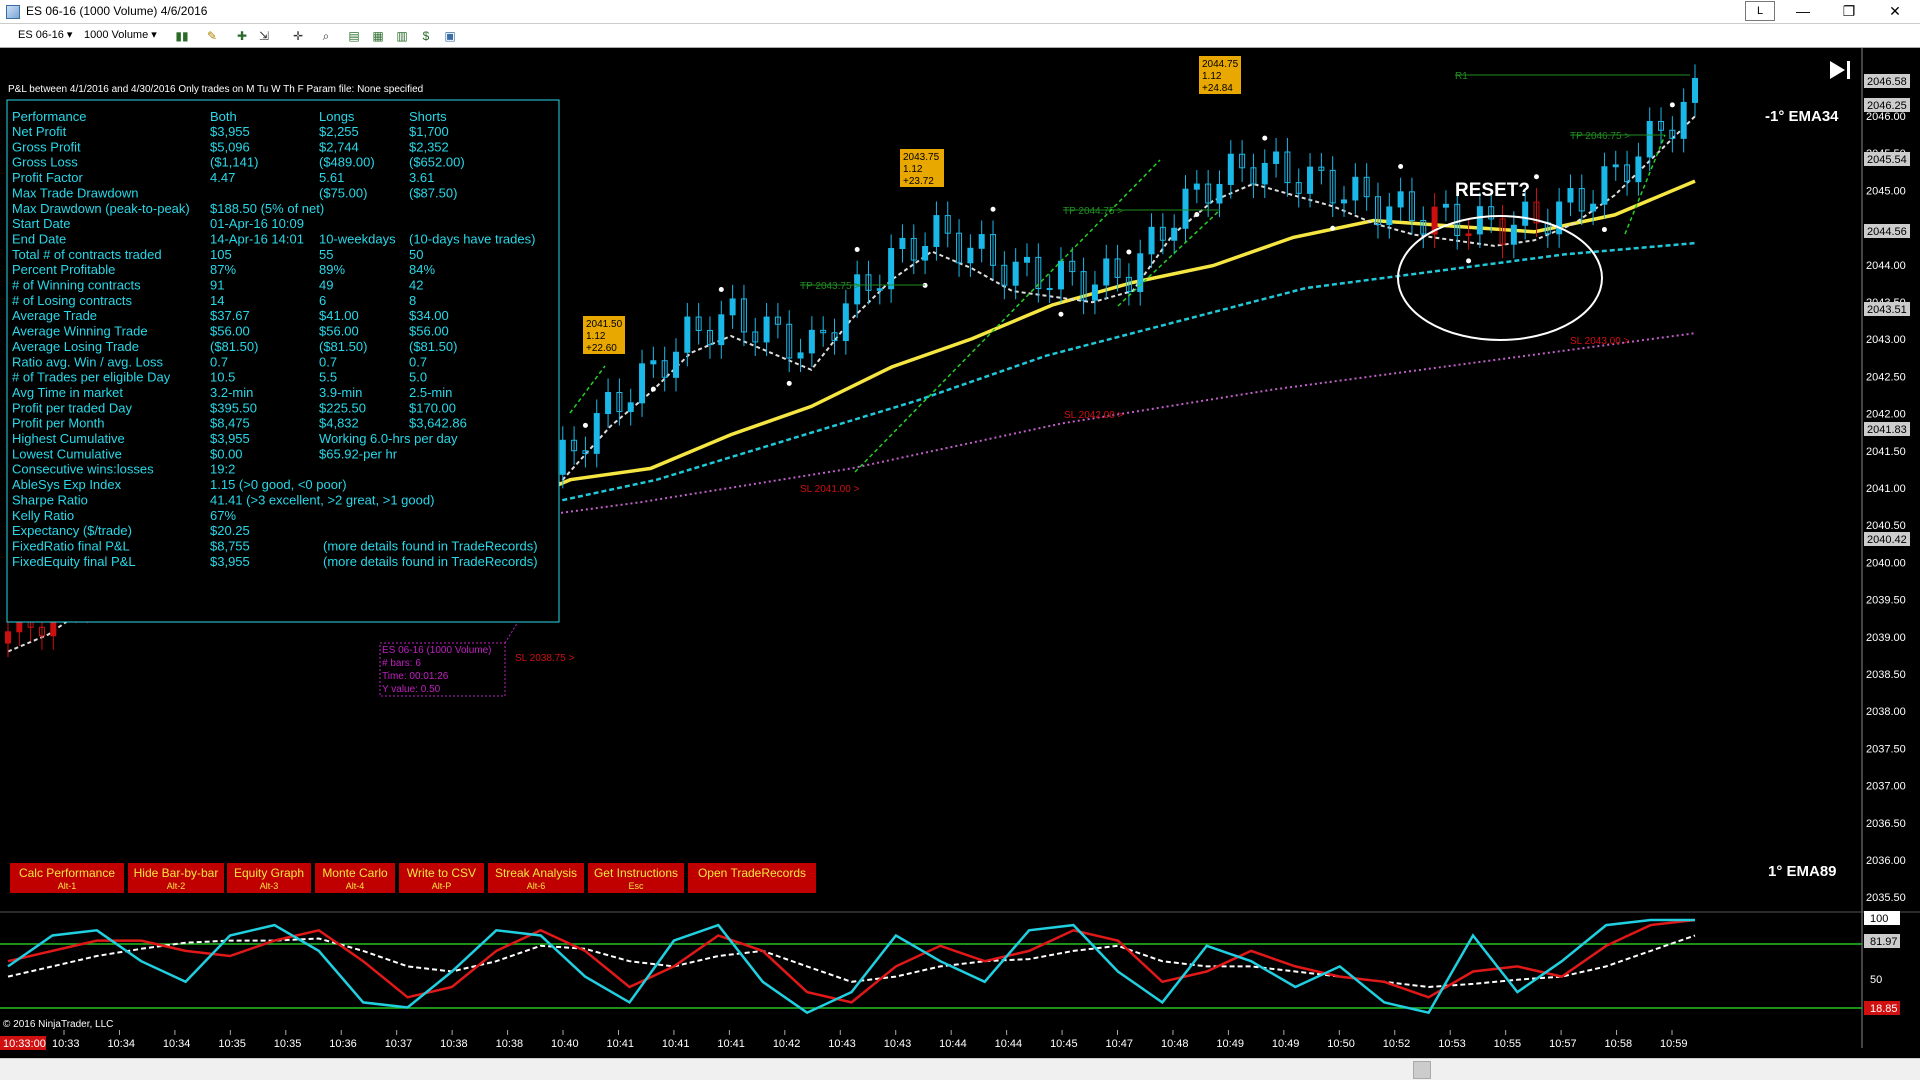  Describe the element at coordinates (442, 886) in the screenshot. I see `button-hotkey: Alt-P` at that location.